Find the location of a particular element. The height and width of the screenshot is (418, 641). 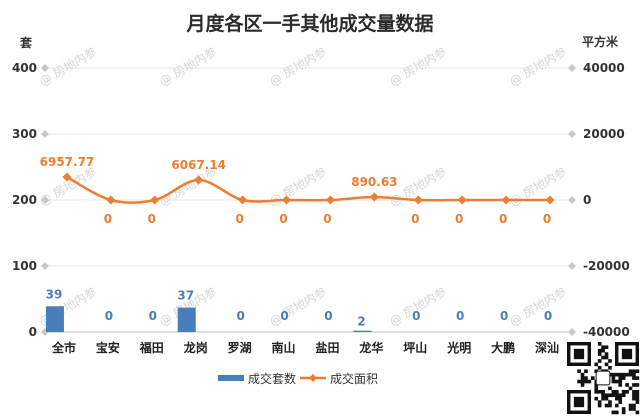

left-tick-label: 400 is located at coordinates (24, 68).